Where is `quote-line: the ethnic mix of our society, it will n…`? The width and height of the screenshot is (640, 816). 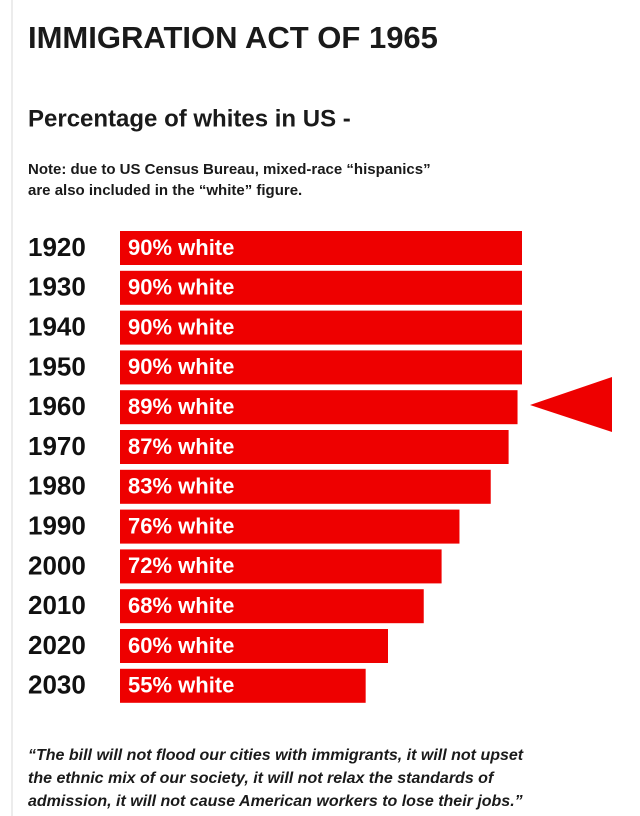
quote-line: the ethnic mix of our society, it will n… is located at coordinates (261, 778).